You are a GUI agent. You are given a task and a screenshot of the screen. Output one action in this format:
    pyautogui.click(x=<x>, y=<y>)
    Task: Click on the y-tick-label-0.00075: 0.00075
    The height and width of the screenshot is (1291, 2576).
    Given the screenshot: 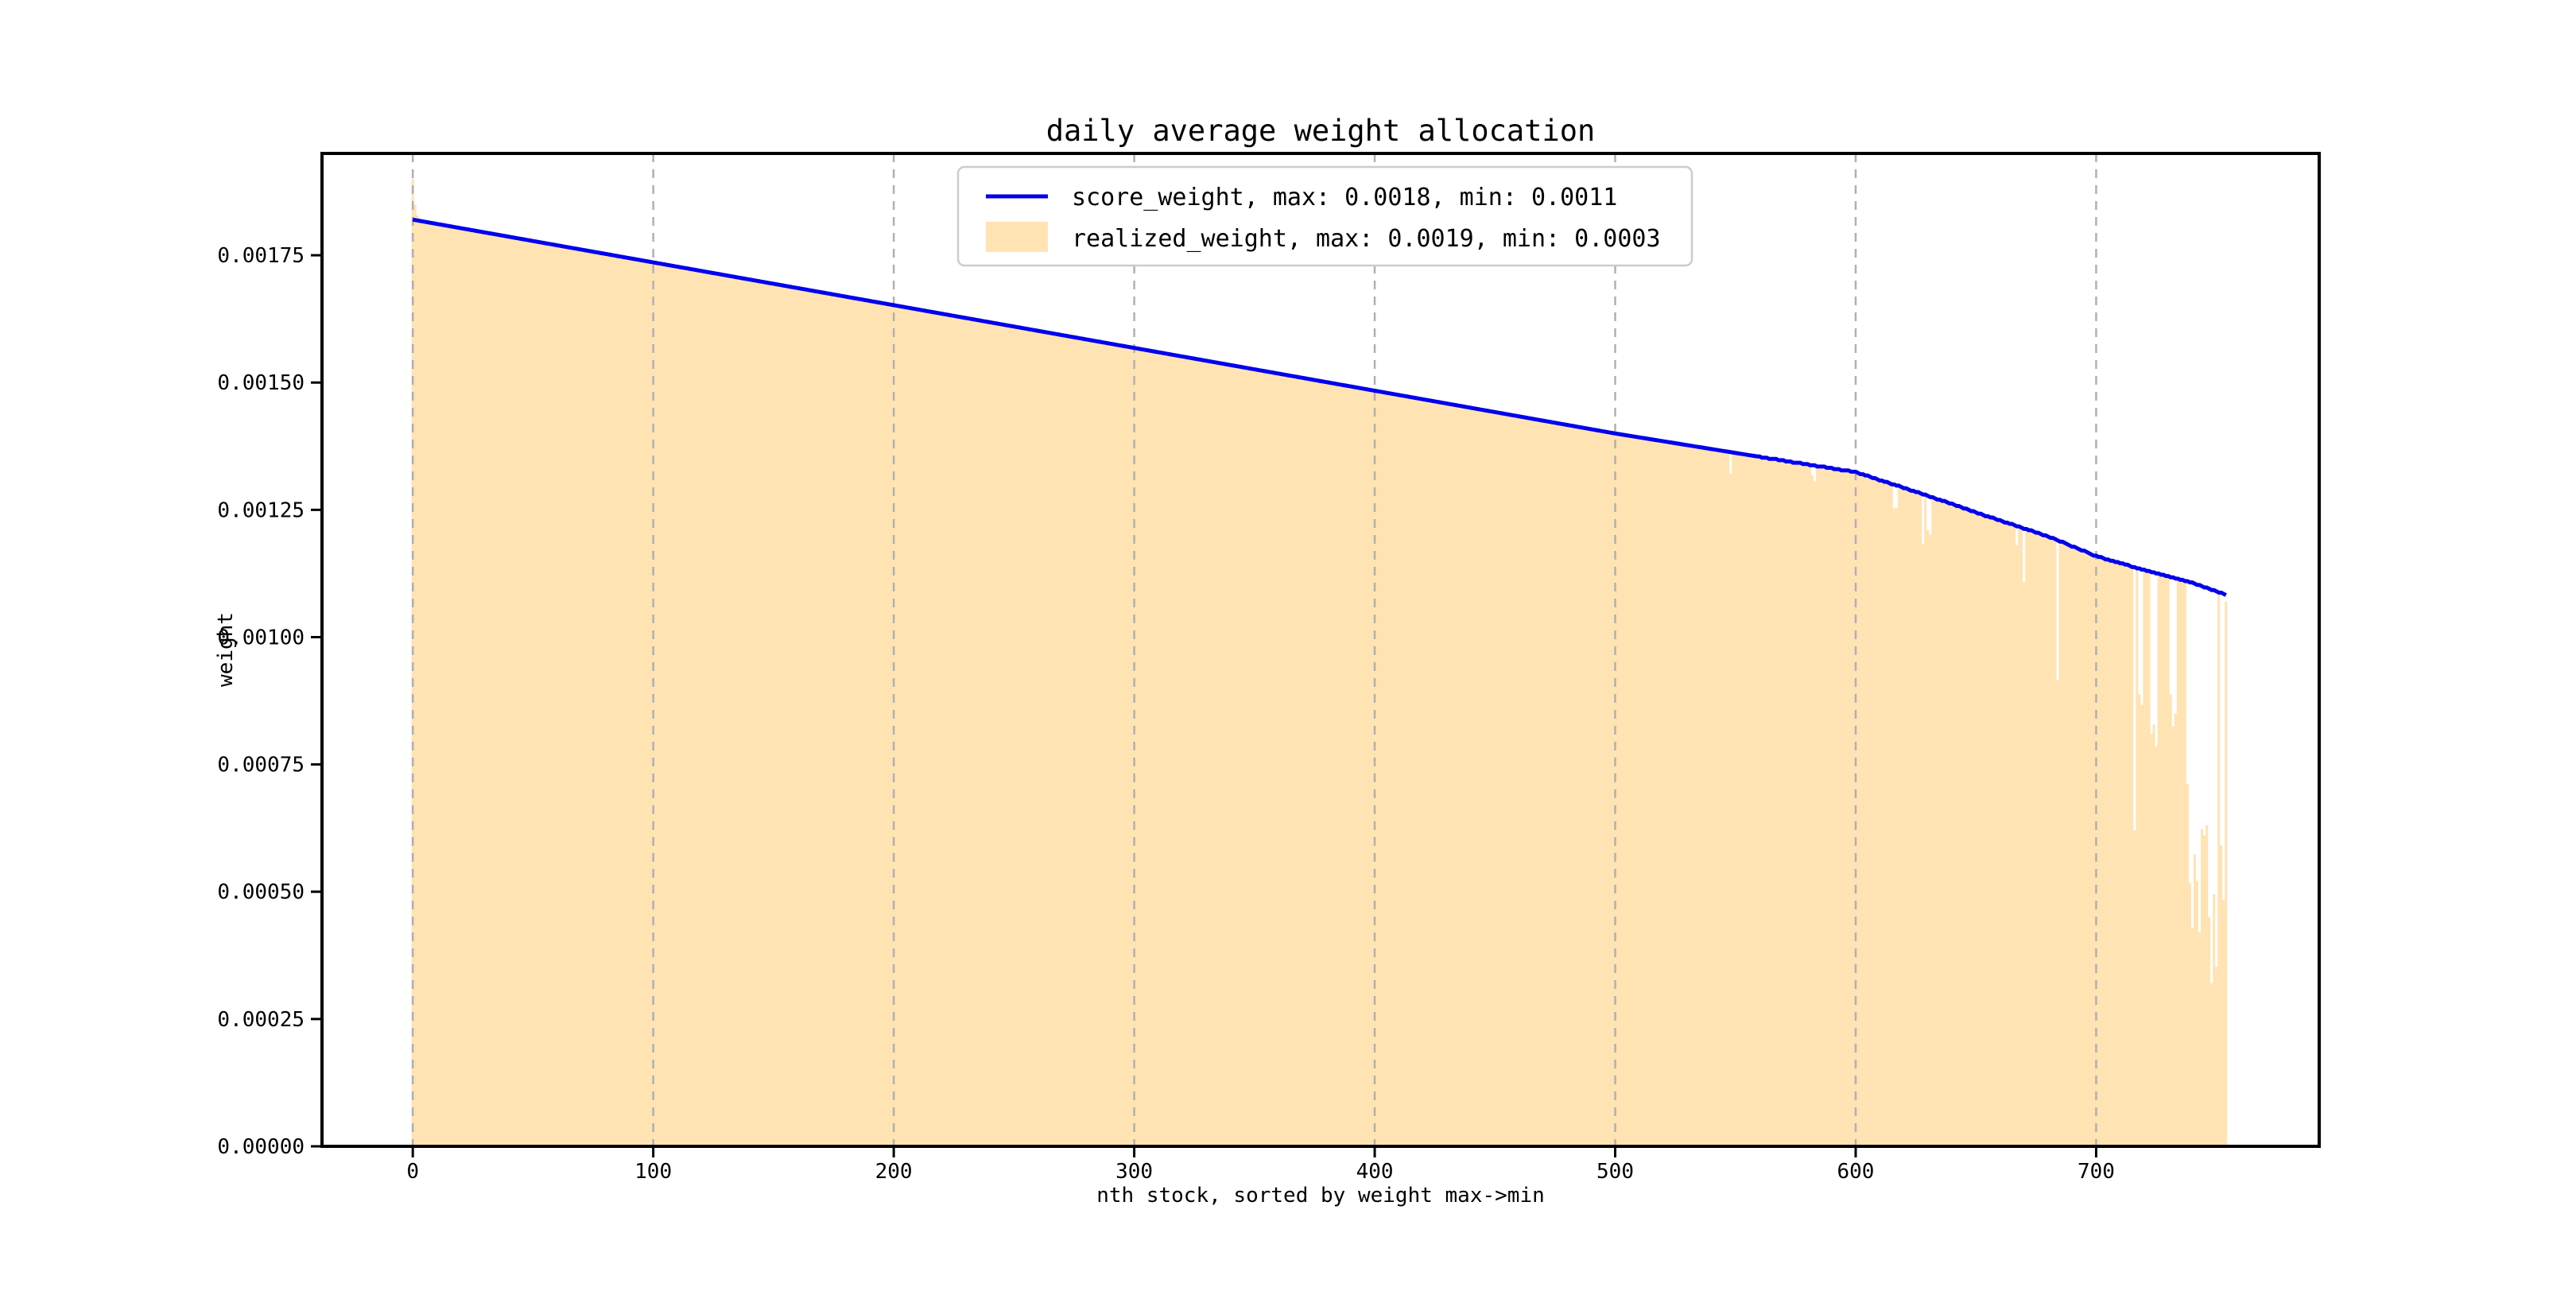 What is the action you would take?
    pyautogui.click(x=261, y=765)
    